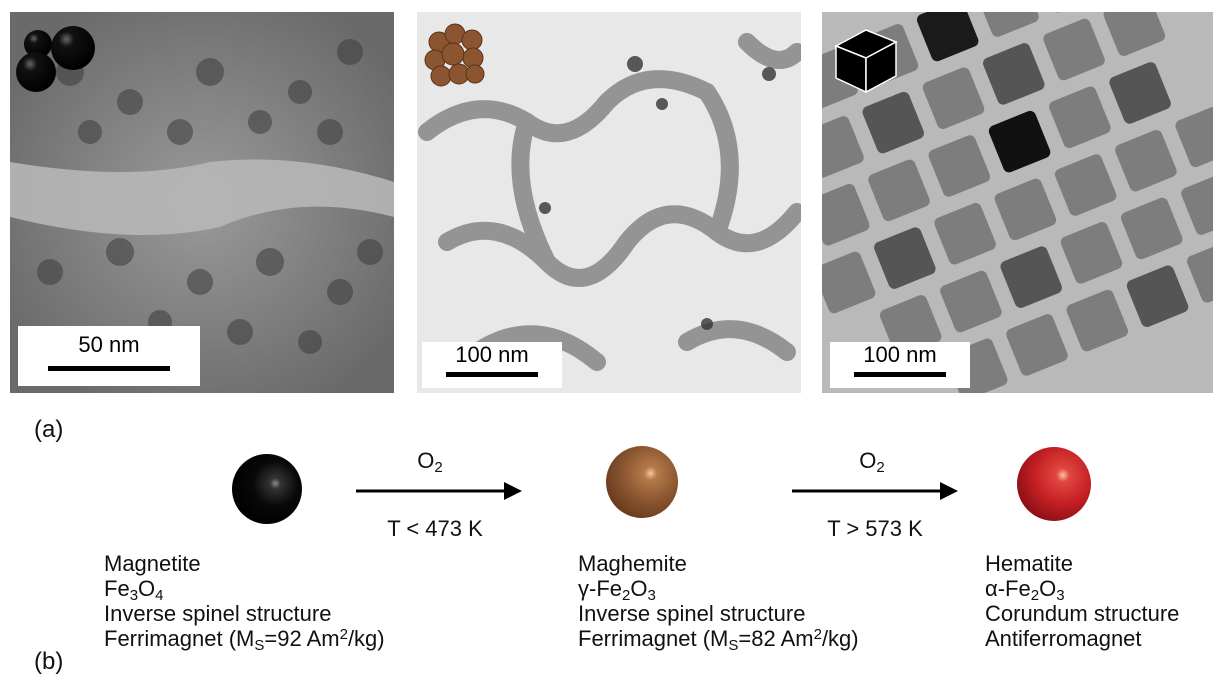 The height and width of the screenshot is (676, 1213). What do you see at coordinates (632, 563) in the screenshot?
I see `phase-name: Maghemite` at bounding box center [632, 563].